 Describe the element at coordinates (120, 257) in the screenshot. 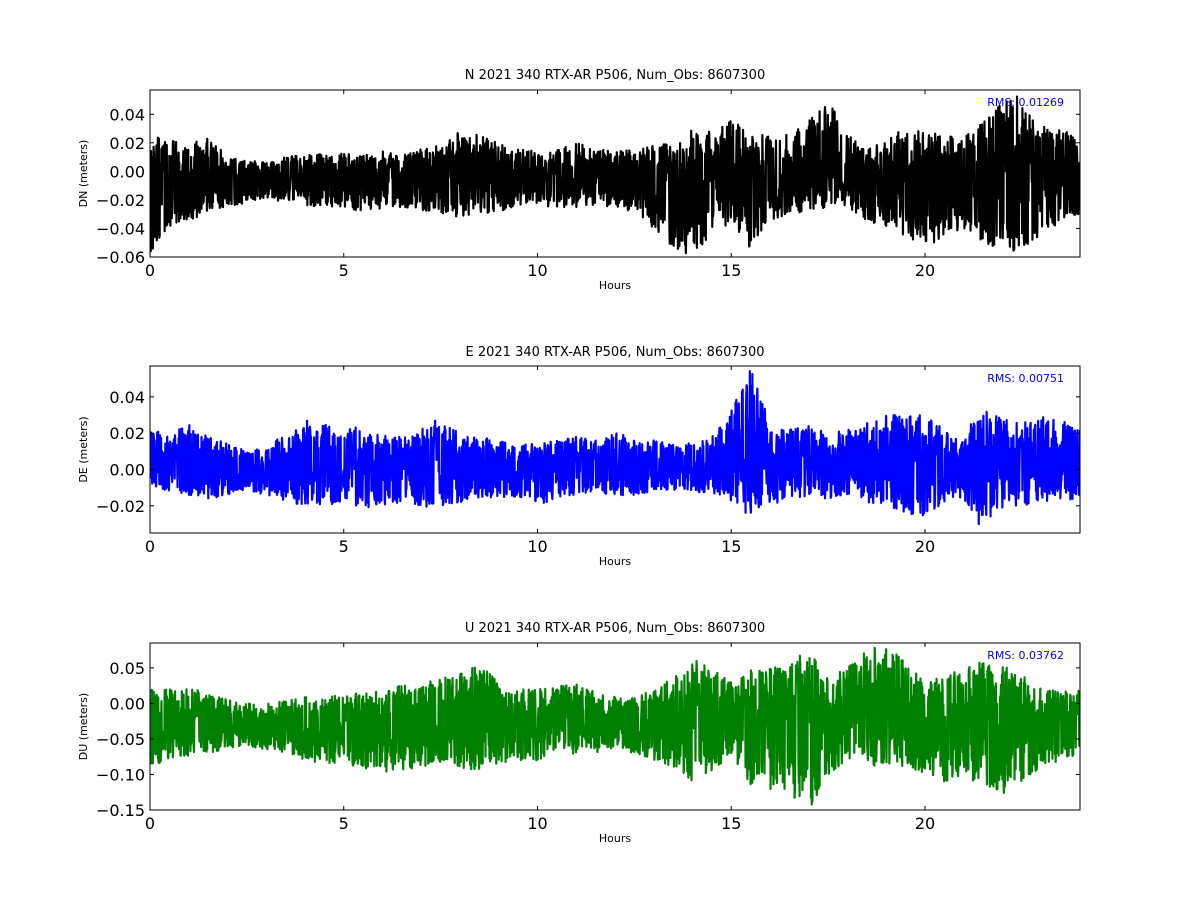

I see `y-tick-label: −0.06` at that location.